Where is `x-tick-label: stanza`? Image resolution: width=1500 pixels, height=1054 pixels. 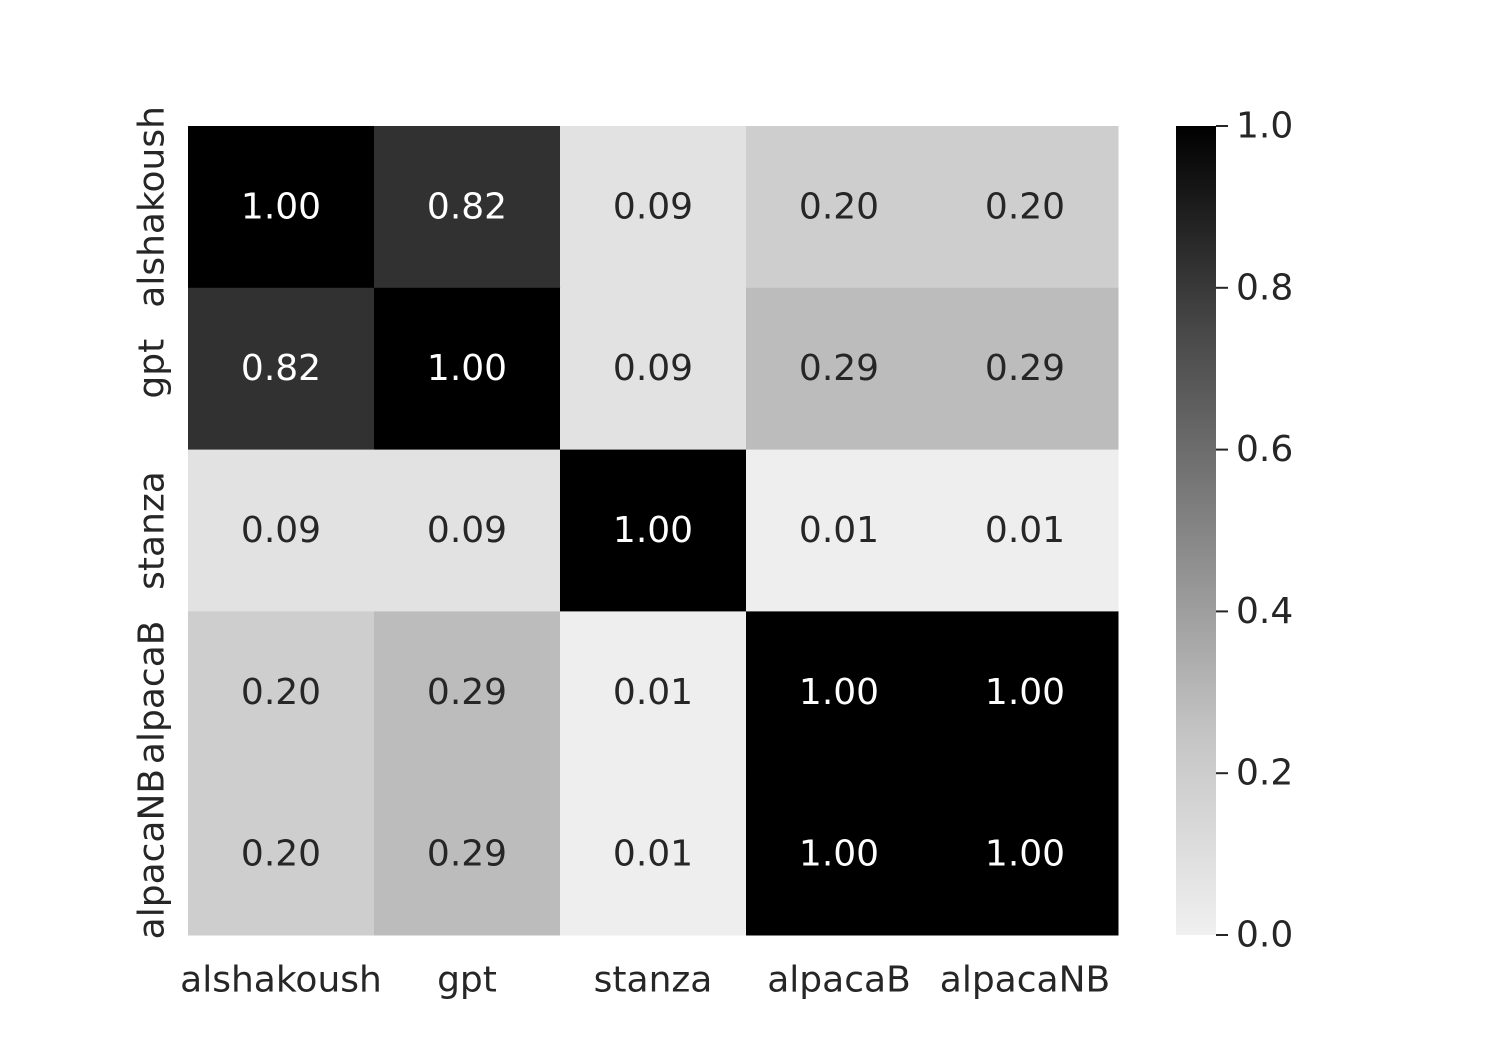
x-tick-label: stanza is located at coordinates (653, 980).